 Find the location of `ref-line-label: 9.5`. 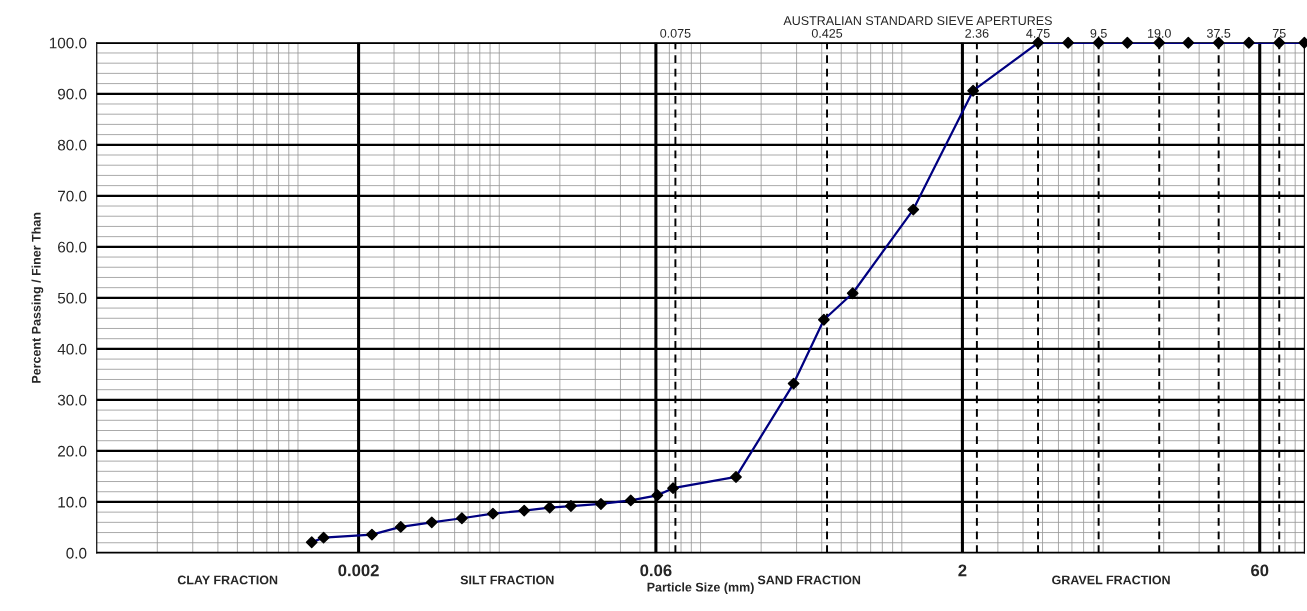

ref-line-label: 9.5 is located at coordinates (1098, 33).